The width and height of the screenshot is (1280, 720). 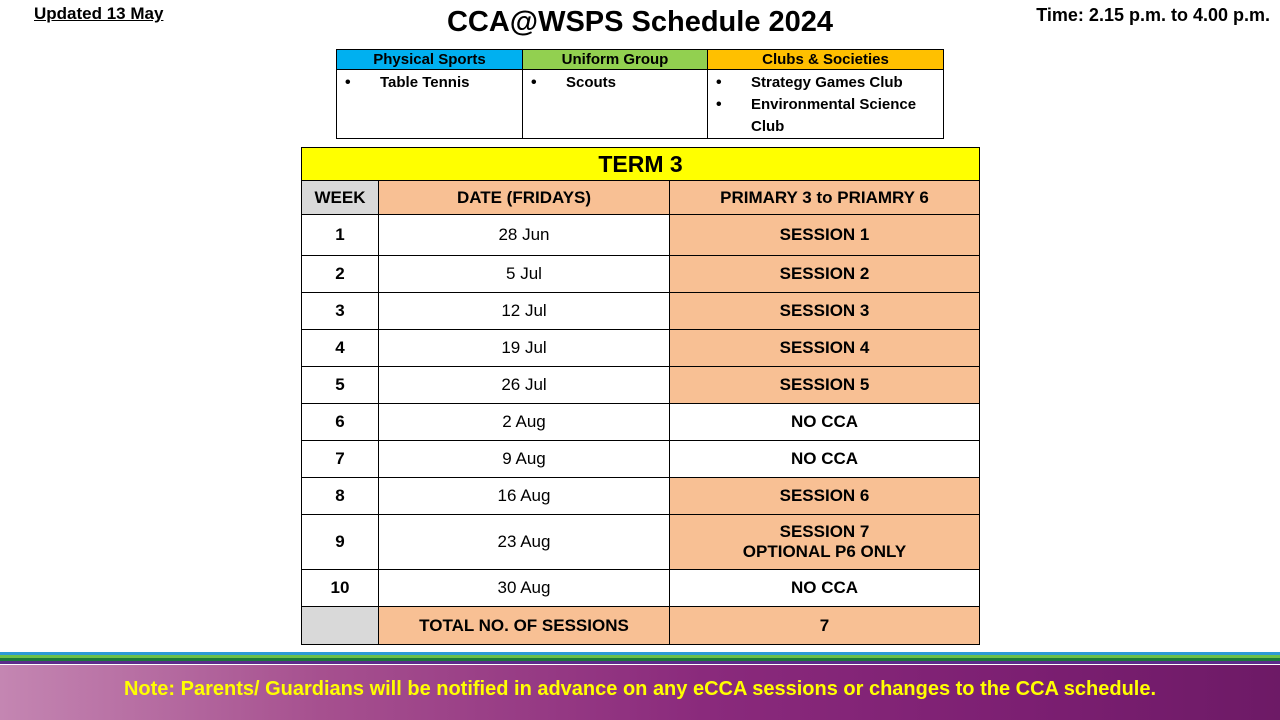 I want to click on category-clubs-societies: Clubs & Societies, so click(x=825, y=59).